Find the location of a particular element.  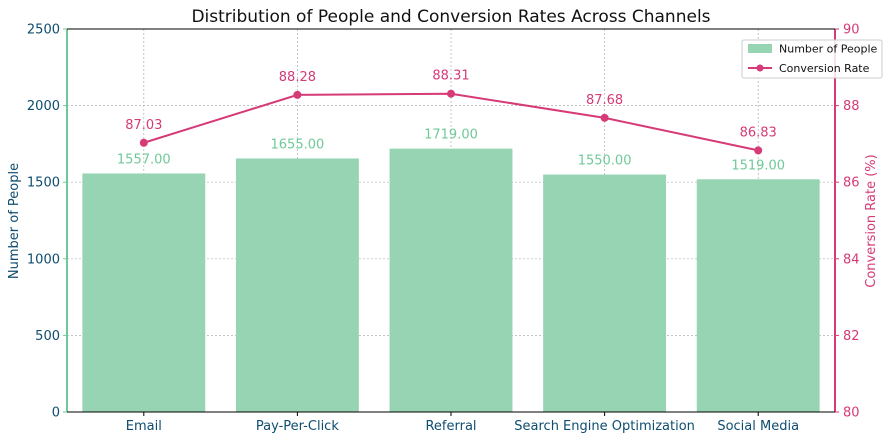

x-tick-label-1: Pay-Per-Click is located at coordinates (297, 426).